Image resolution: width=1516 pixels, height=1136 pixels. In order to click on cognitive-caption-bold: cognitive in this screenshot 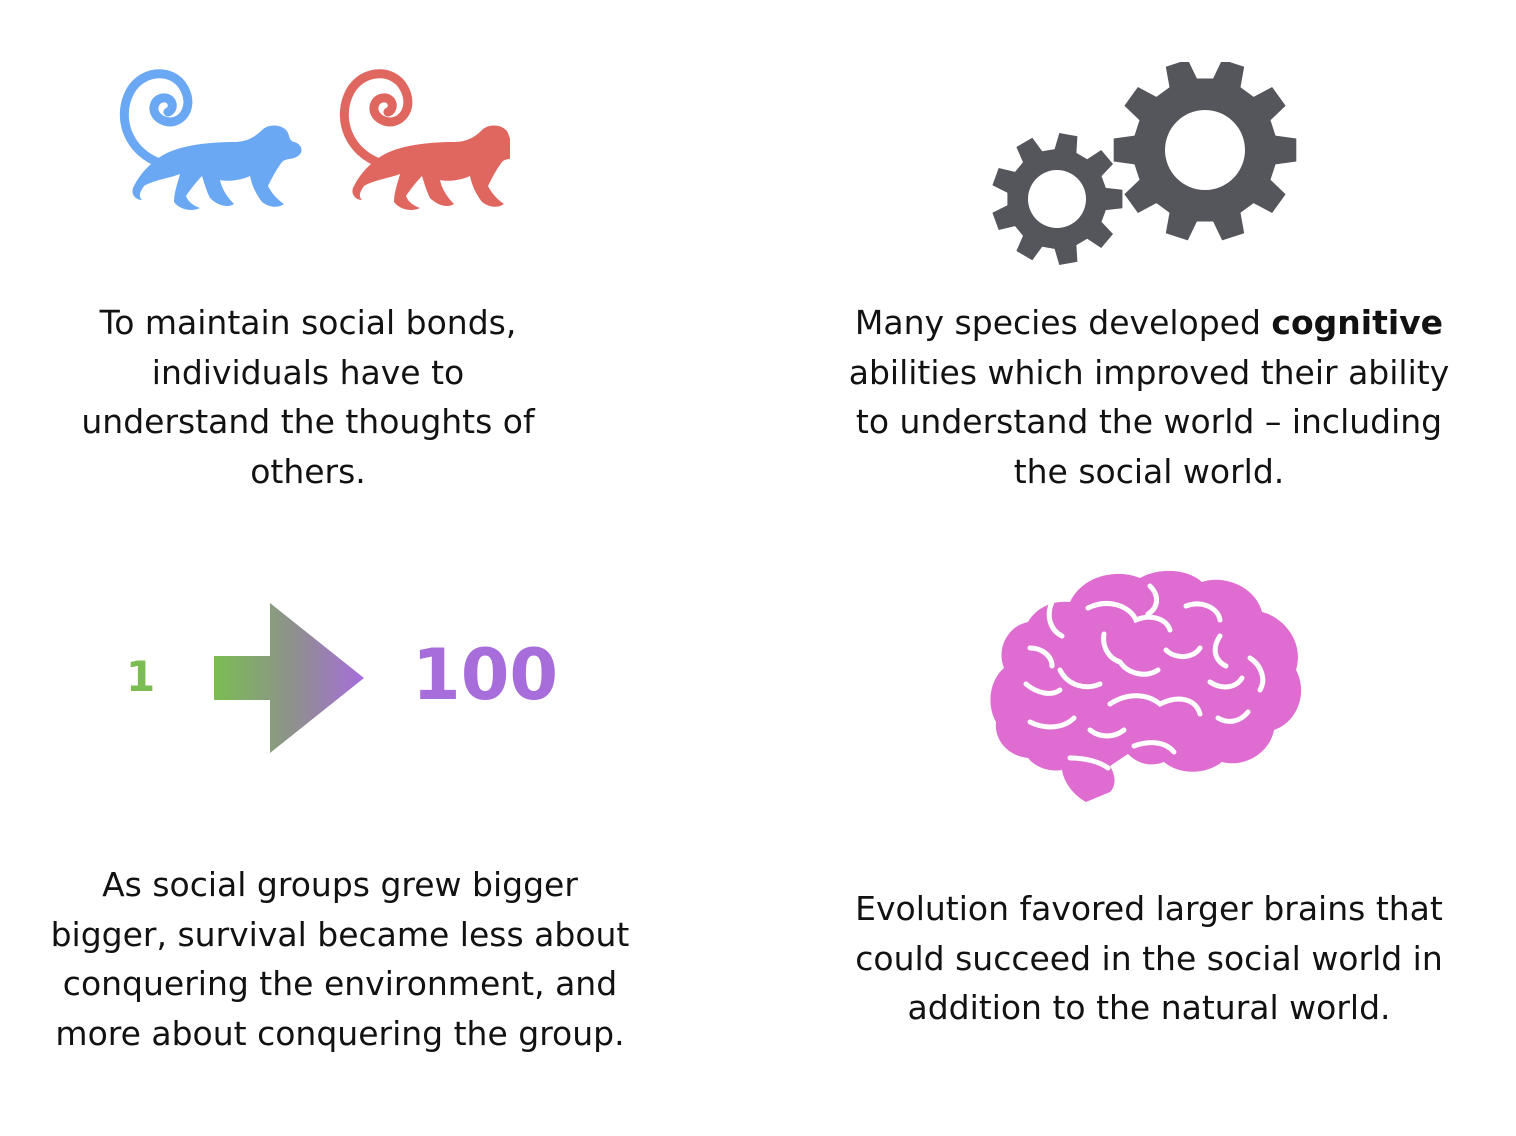, I will do `click(1357, 322)`.